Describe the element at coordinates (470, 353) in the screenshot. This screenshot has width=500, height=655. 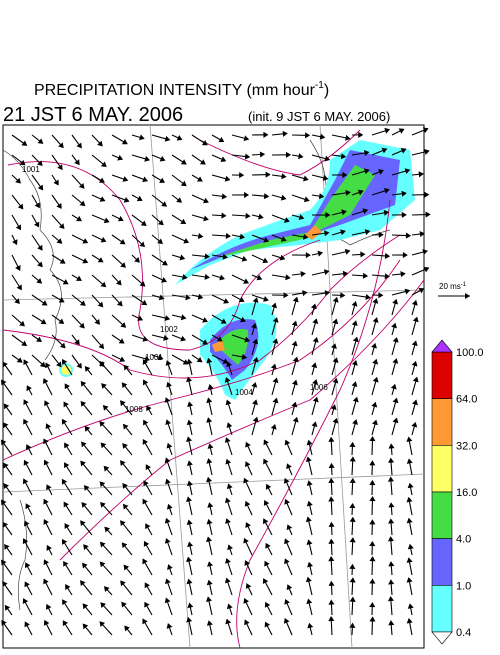
I see `colorbar-label: 100.0` at that location.